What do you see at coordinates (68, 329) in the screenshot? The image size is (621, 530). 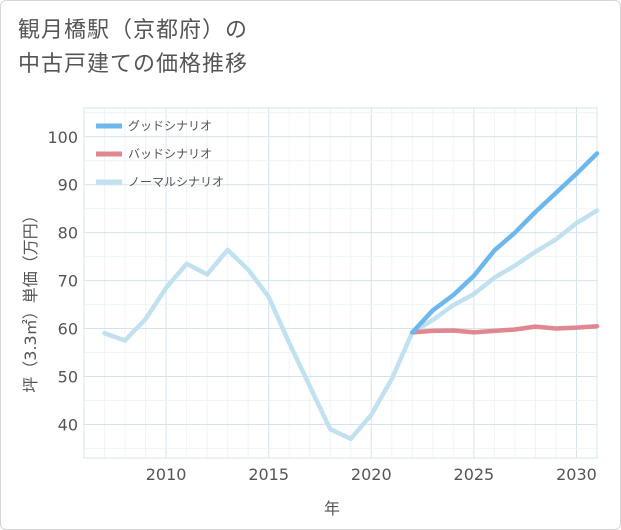 I see `y-tick-label: 60` at bounding box center [68, 329].